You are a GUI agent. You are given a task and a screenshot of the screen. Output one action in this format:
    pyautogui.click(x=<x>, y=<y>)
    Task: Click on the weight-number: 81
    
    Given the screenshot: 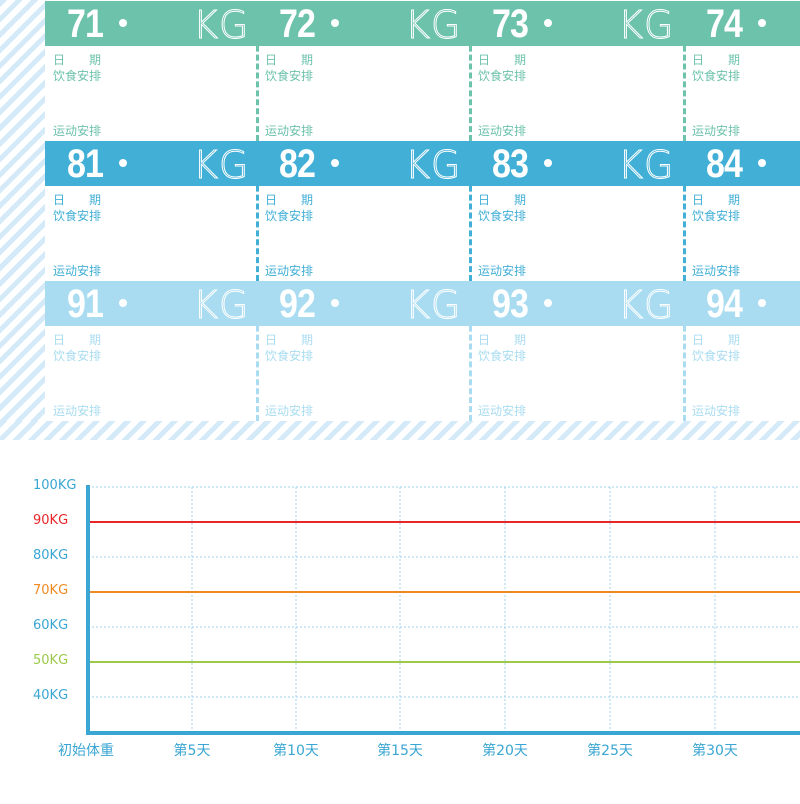 What is the action you would take?
    pyautogui.click(x=85, y=164)
    